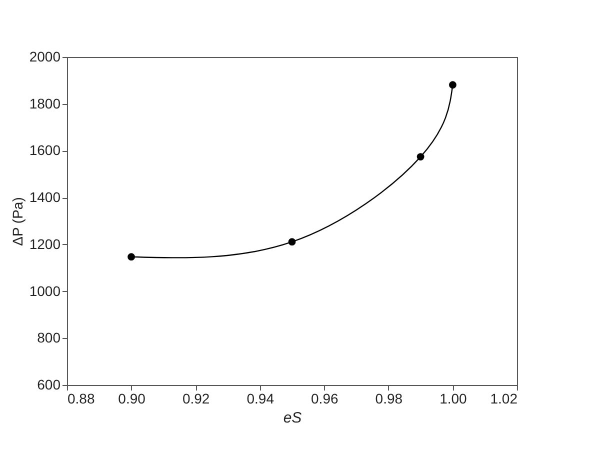  What do you see at coordinates (454, 398) in the screenshot?
I see `x-tick-label: 1.00` at bounding box center [454, 398].